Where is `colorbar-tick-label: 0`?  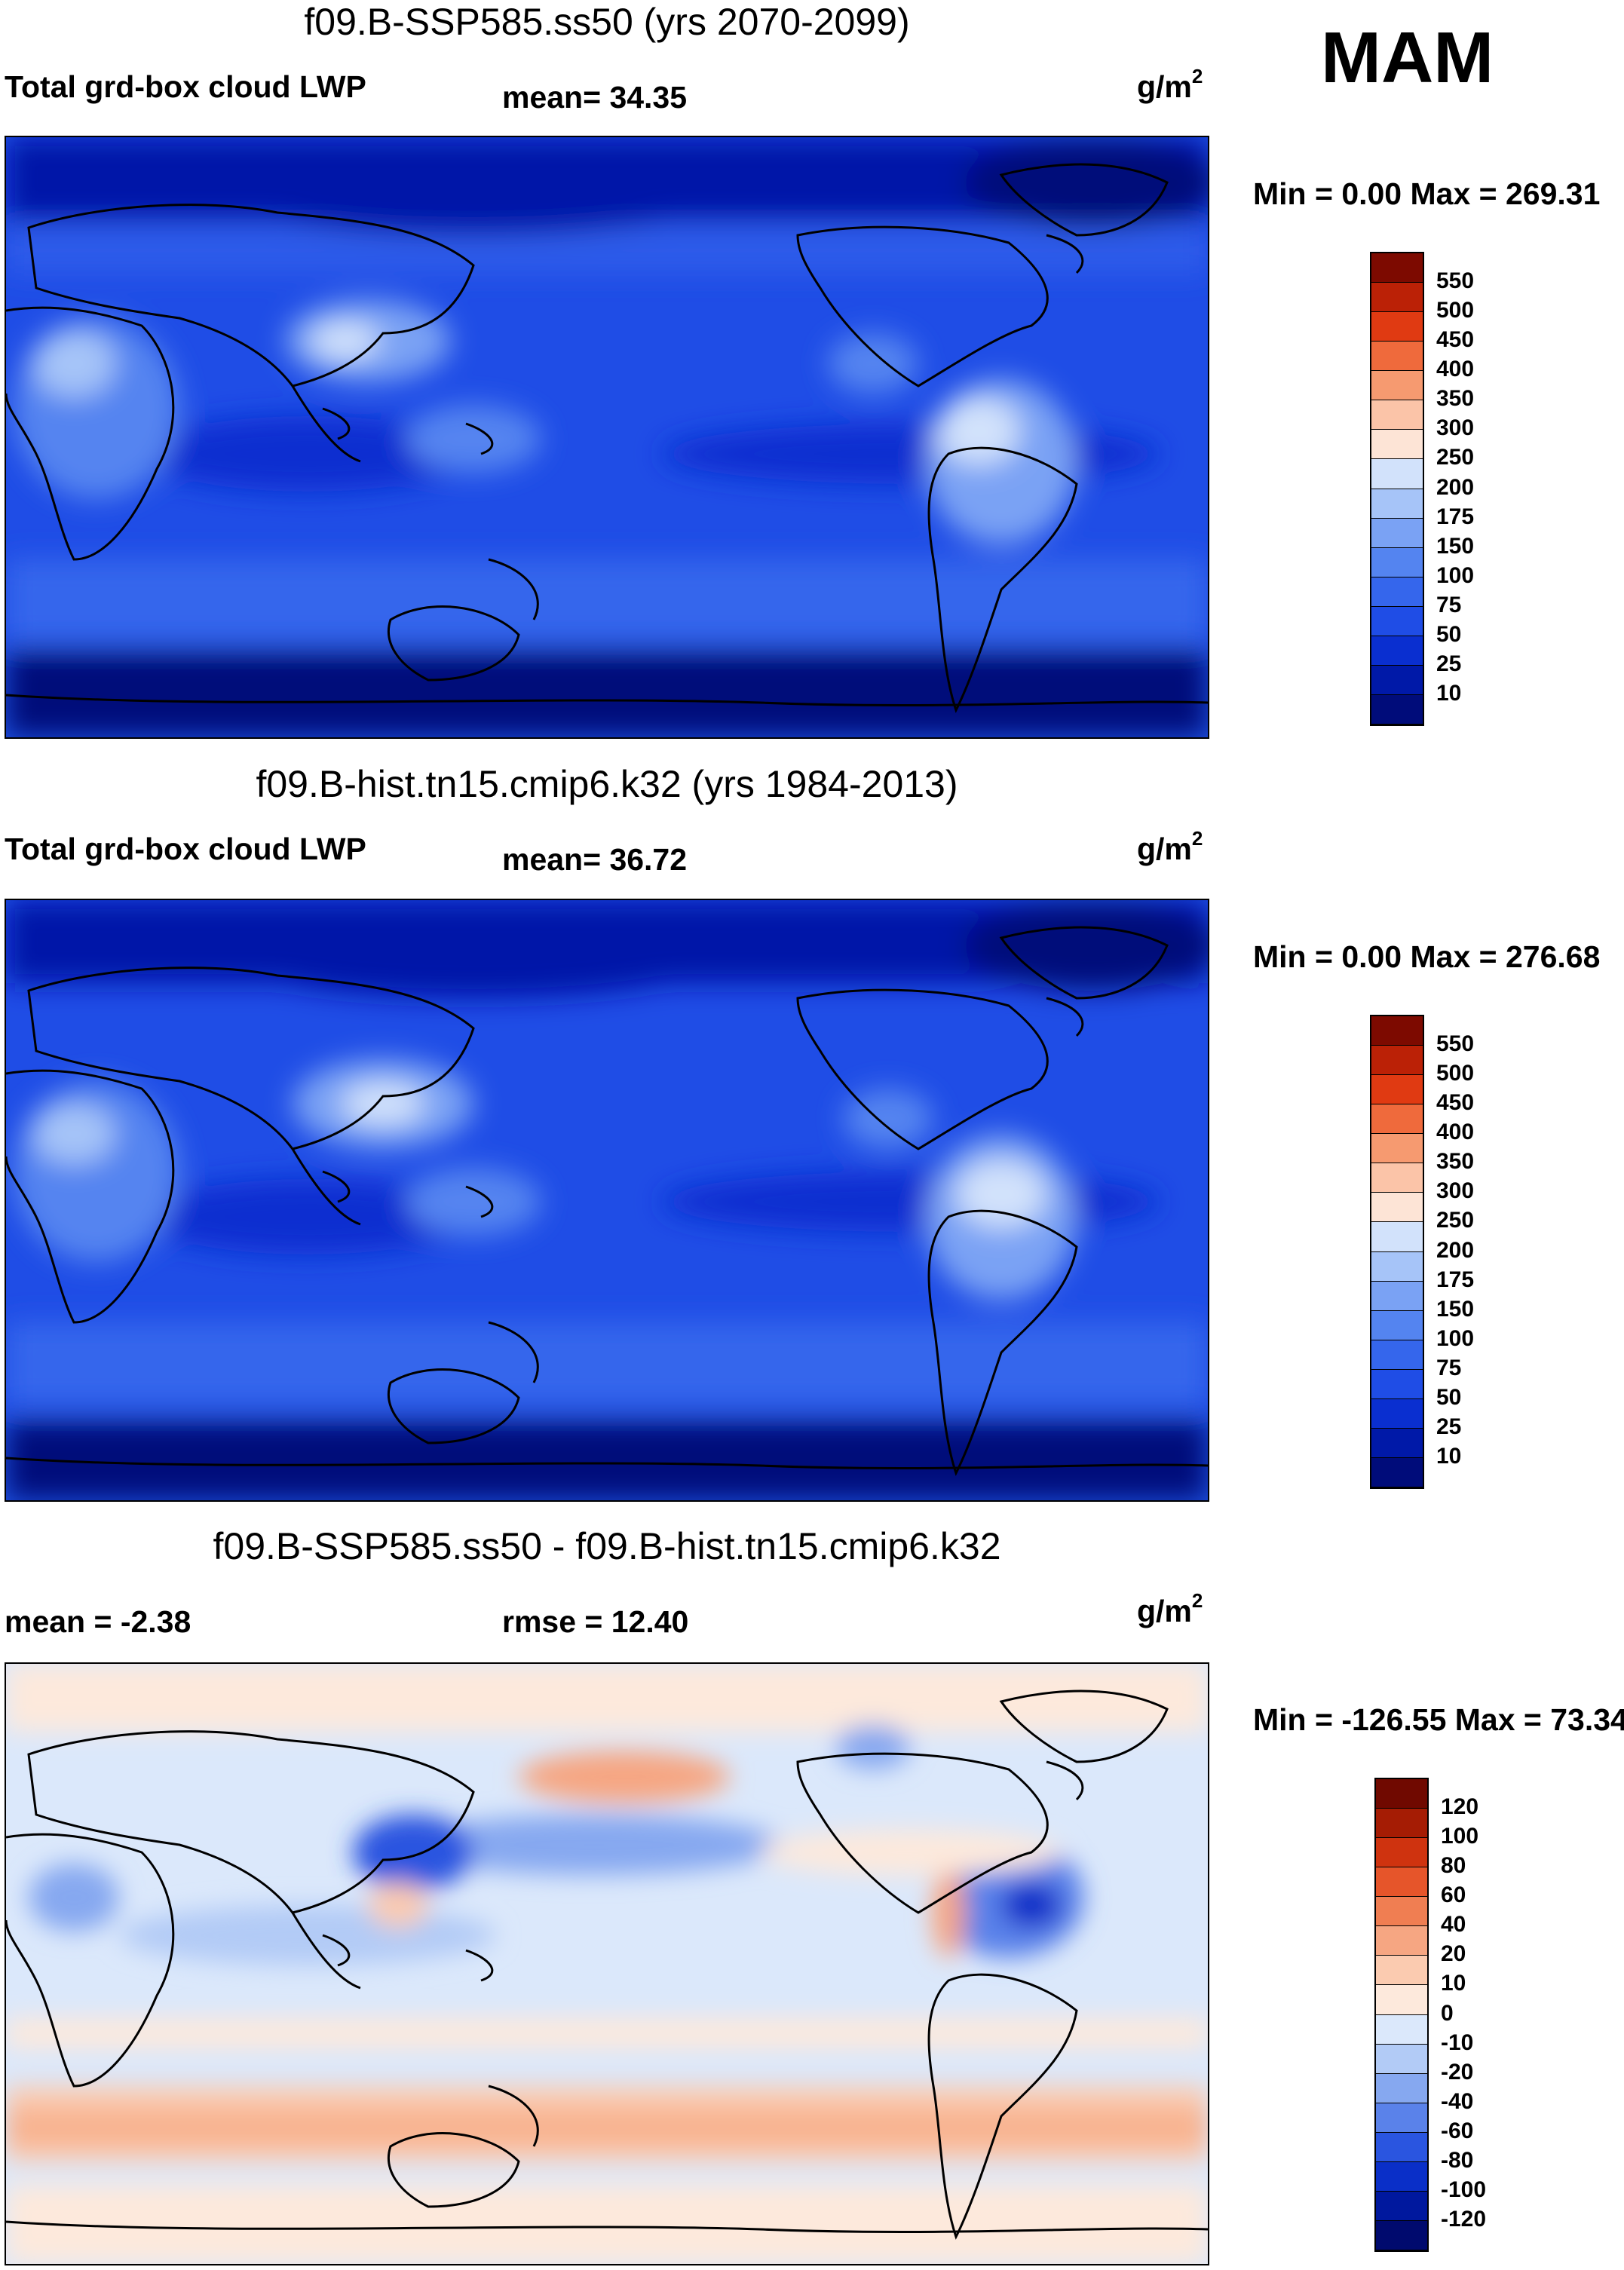
colorbar-tick-label: 0 is located at coordinates (1448, 2013).